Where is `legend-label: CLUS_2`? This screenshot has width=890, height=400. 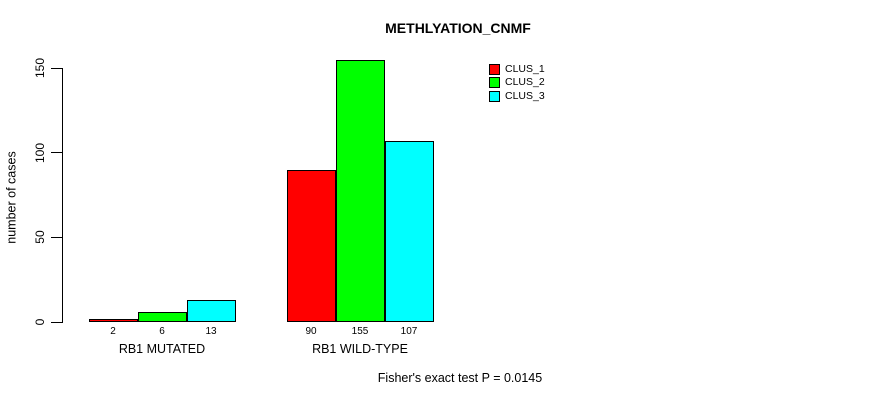 legend-label: CLUS_2 is located at coordinates (525, 82).